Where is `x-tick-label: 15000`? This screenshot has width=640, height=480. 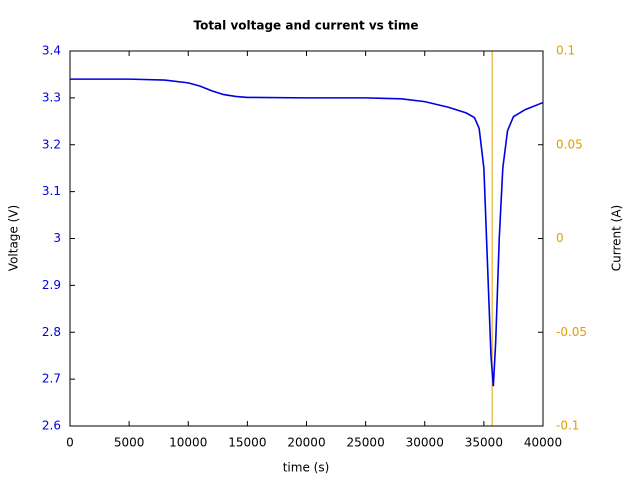
x-tick-label: 15000 is located at coordinates (247, 443).